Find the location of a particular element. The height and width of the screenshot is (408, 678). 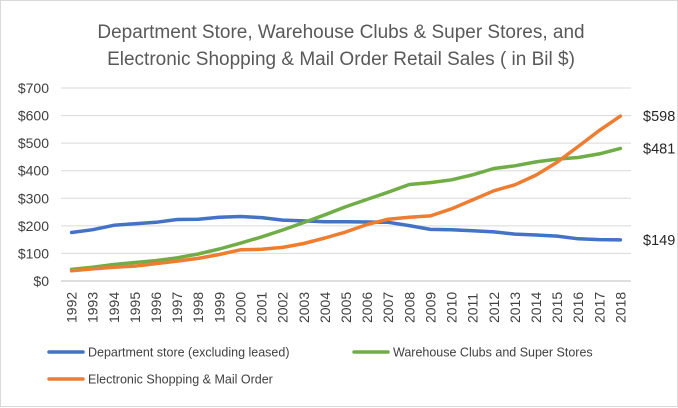

x-tick-label: 2009 is located at coordinates (430, 307).